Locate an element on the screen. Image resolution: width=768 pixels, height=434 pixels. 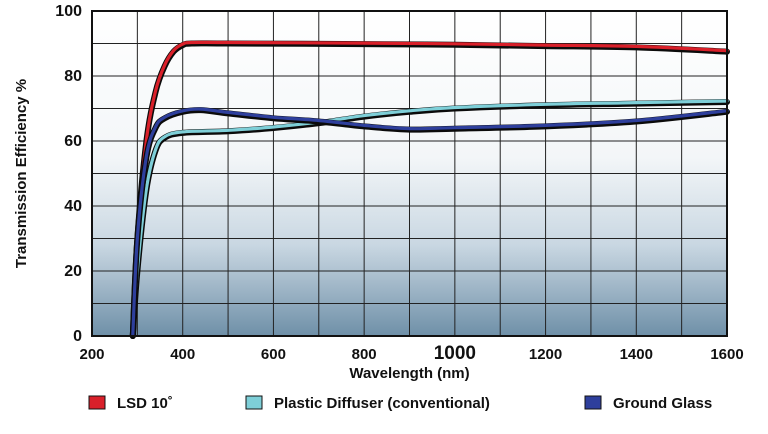
legend-item: LSD 10˚ is located at coordinates (130, 403).